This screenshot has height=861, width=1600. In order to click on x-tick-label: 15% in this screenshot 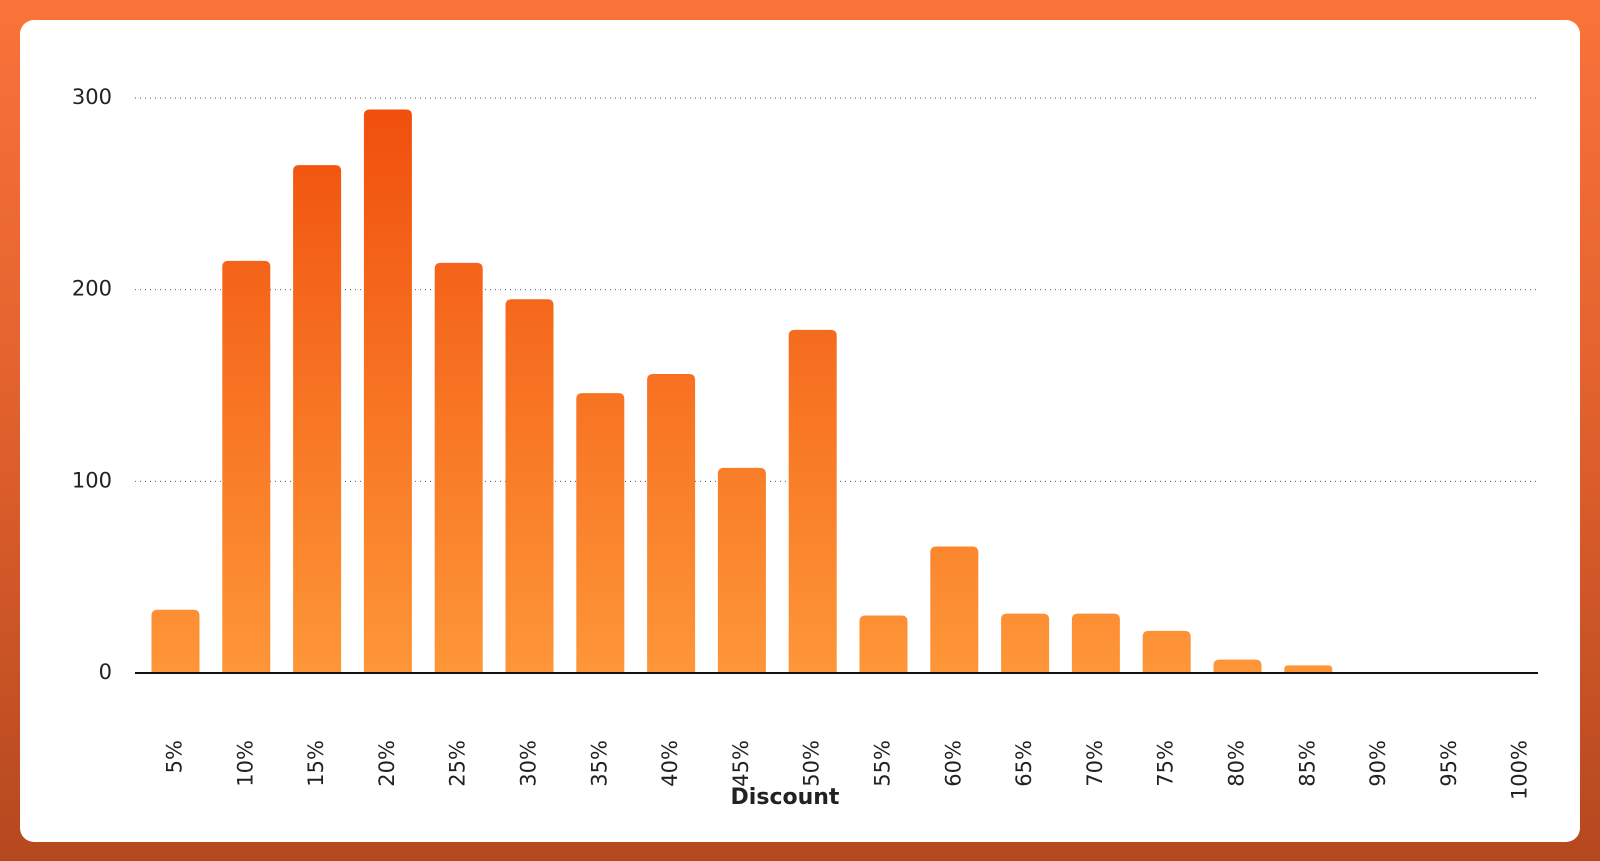, I will do `click(316, 763)`.